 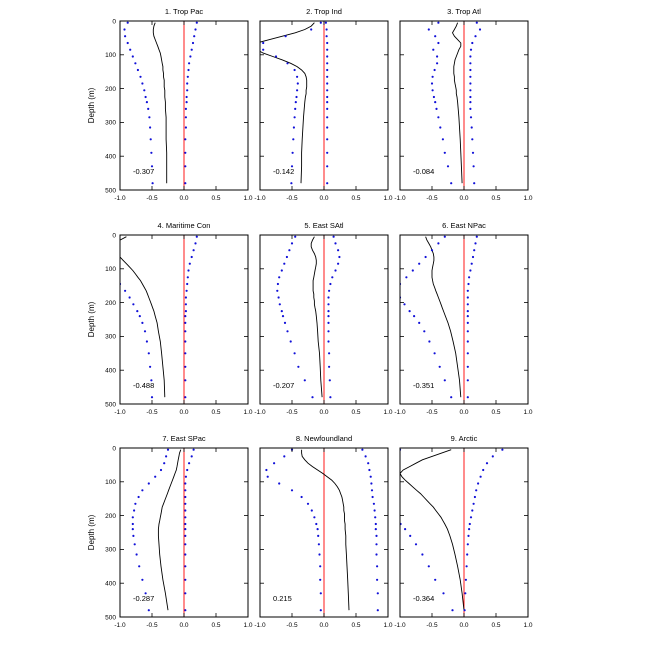 What do you see at coordinates (91, 532) in the screenshot?
I see `y-axis-label: Depth (m)` at bounding box center [91, 532].